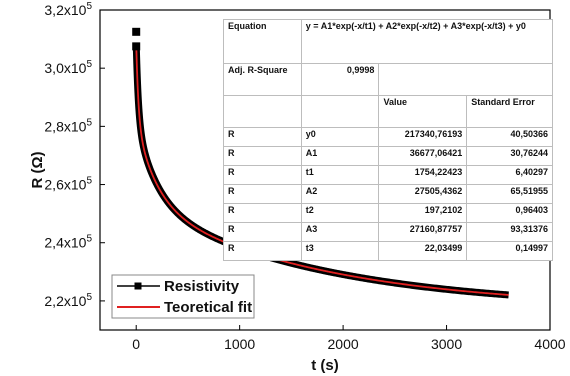 The height and width of the screenshot is (376, 570). What do you see at coordinates (340, 232) in the screenshot?
I see `row-param: A3` at bounding box center [340, 232].